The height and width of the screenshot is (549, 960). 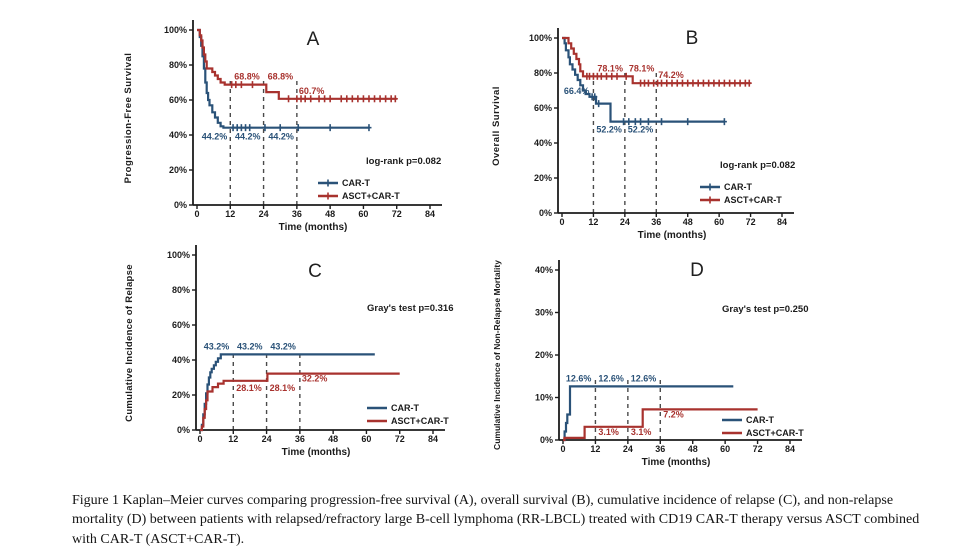 I want to click on stat-label: log-rank p=0.082, so click(x=403, y=161).